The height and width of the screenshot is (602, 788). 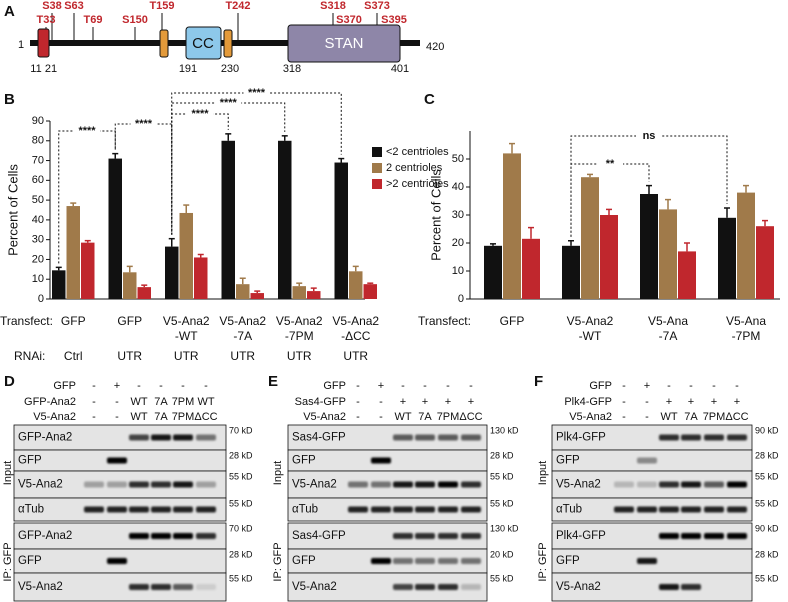 What do you see at coordinates (417, 152) in the screenshot?
I see `legend-label: <2 centrioles` at bounding box center [417, 152].